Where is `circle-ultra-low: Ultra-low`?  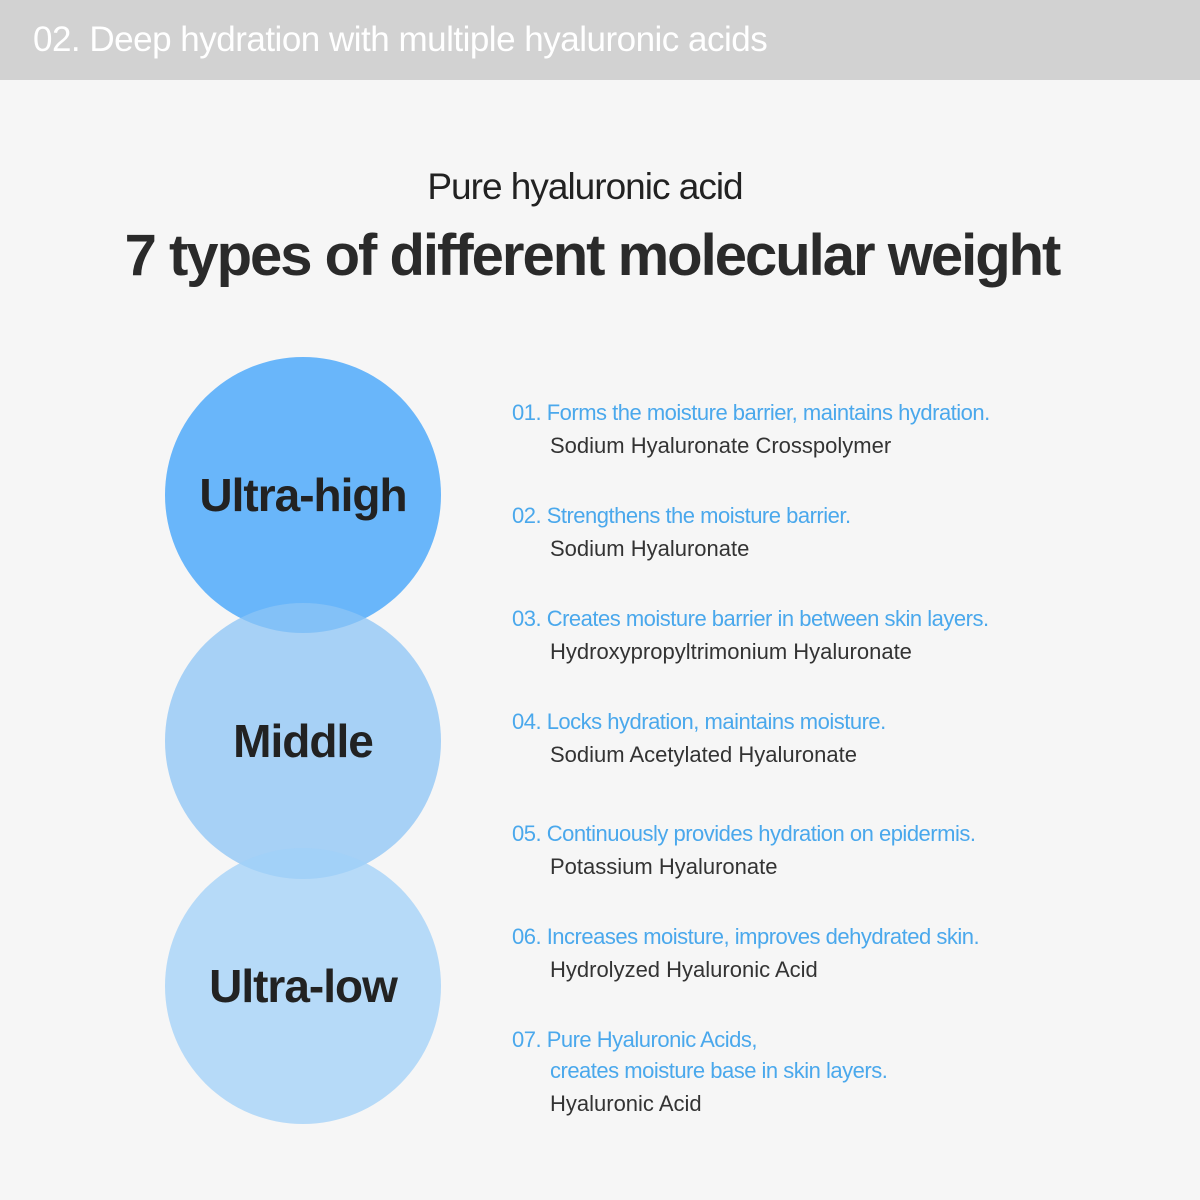
circle-ultra-low: Ultra-low is located at coordinates (303, 986).